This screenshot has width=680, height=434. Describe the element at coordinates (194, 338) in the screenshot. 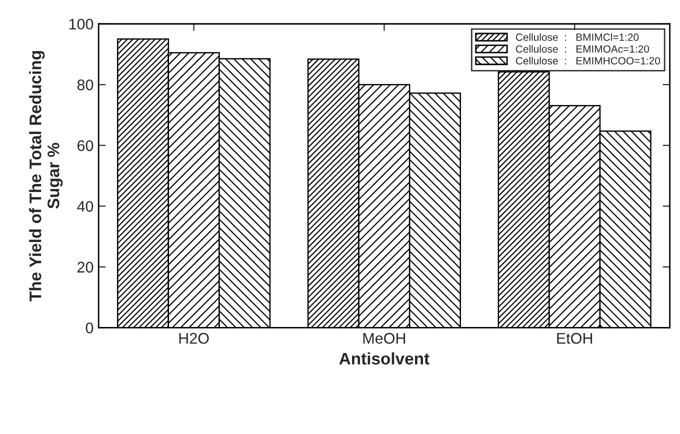

I see `x-tick-label: H2O` at that location.